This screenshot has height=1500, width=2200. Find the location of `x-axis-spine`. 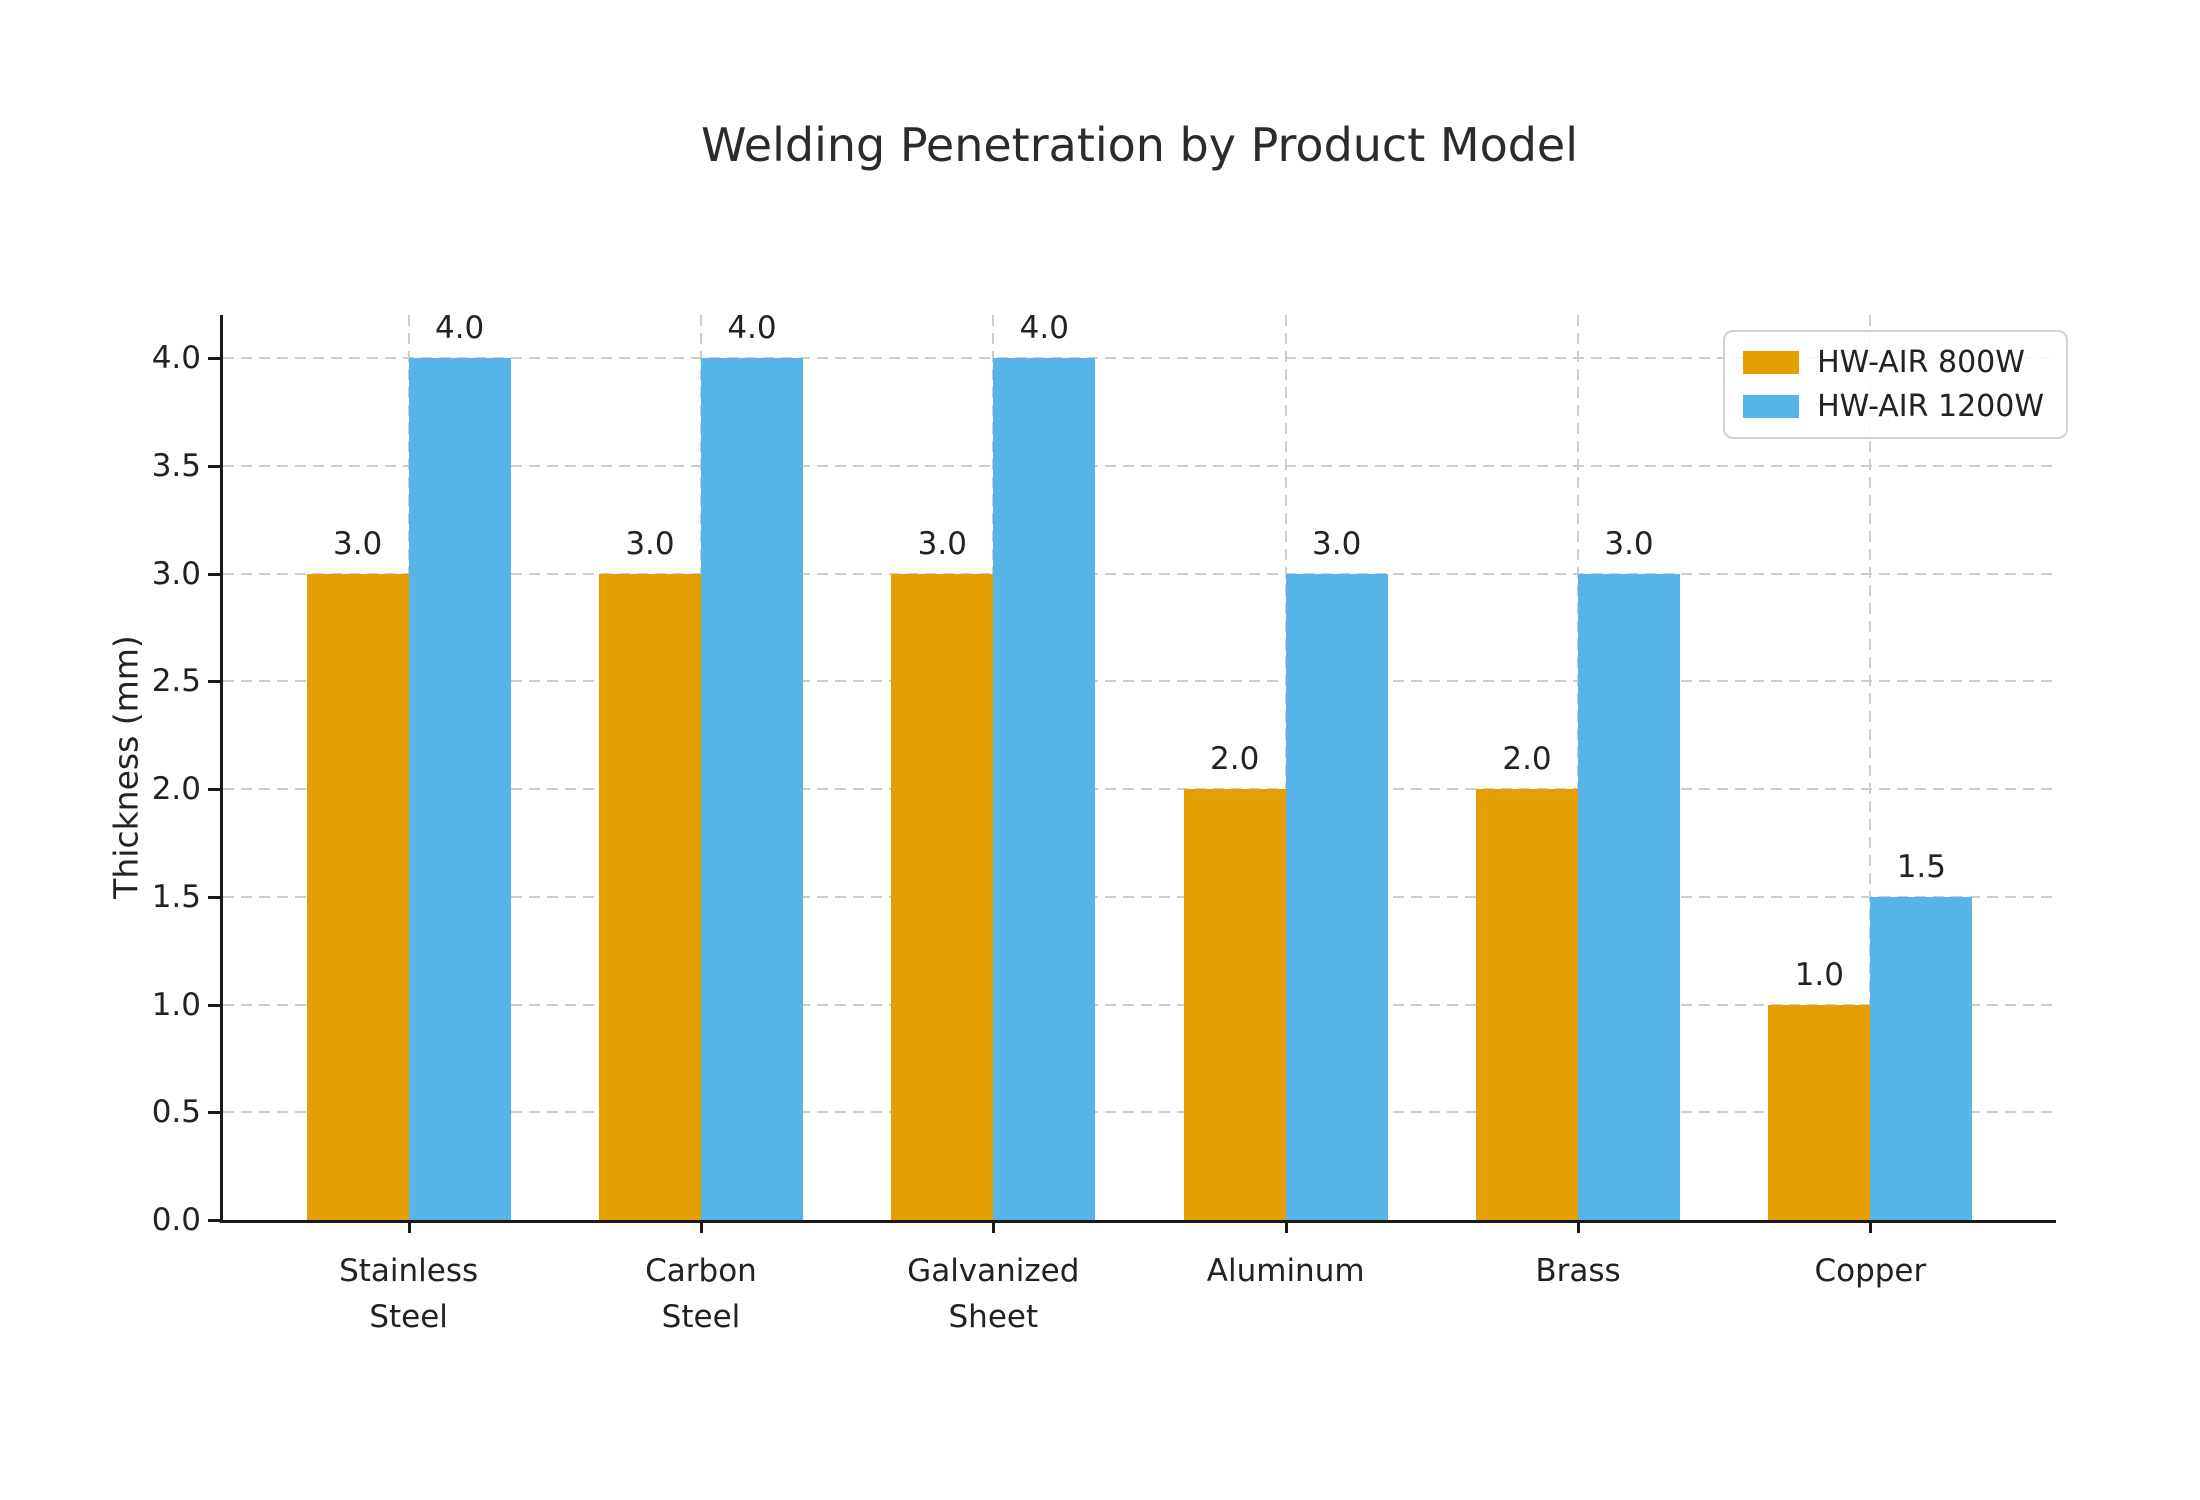

x-axis-spine is located at coordinates (1138, 1221).